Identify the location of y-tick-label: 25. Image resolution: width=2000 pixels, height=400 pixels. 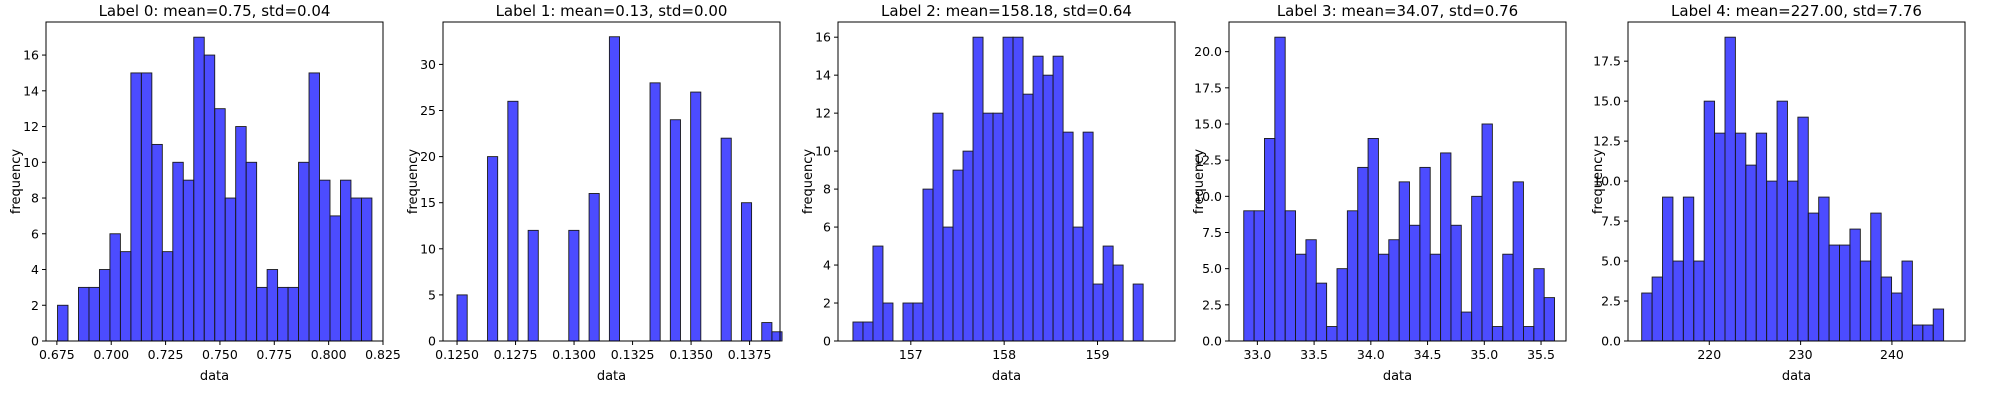
(428, 110).